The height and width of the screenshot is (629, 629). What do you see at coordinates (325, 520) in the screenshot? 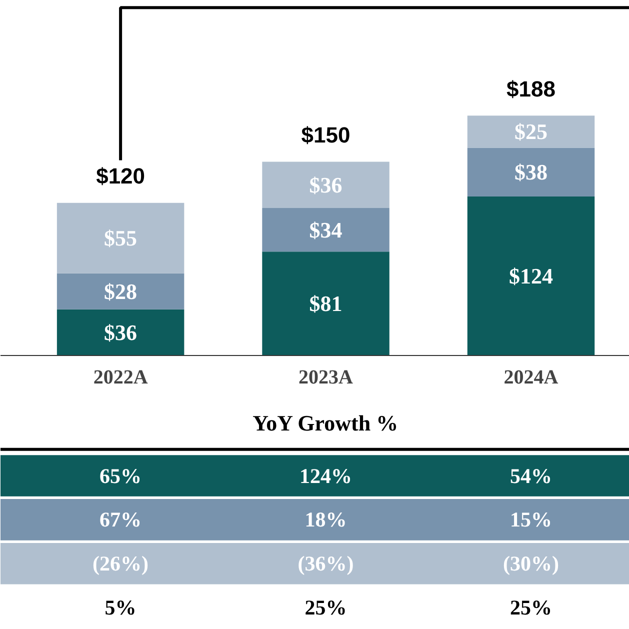
I see `text: 18%` at bounding box center [325, 520].